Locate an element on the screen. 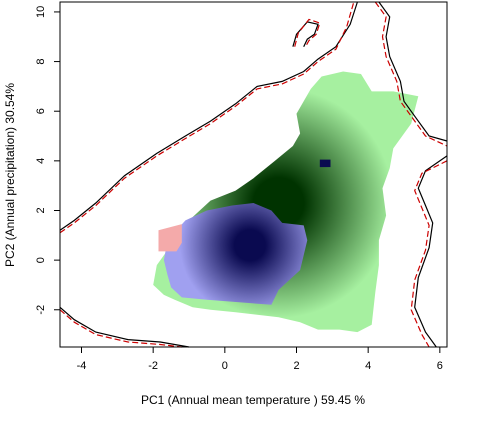 This screenshot has height=422, width=480. x-axis: -4 -2 0 2 4 6 is located at coordinates (260, 359).